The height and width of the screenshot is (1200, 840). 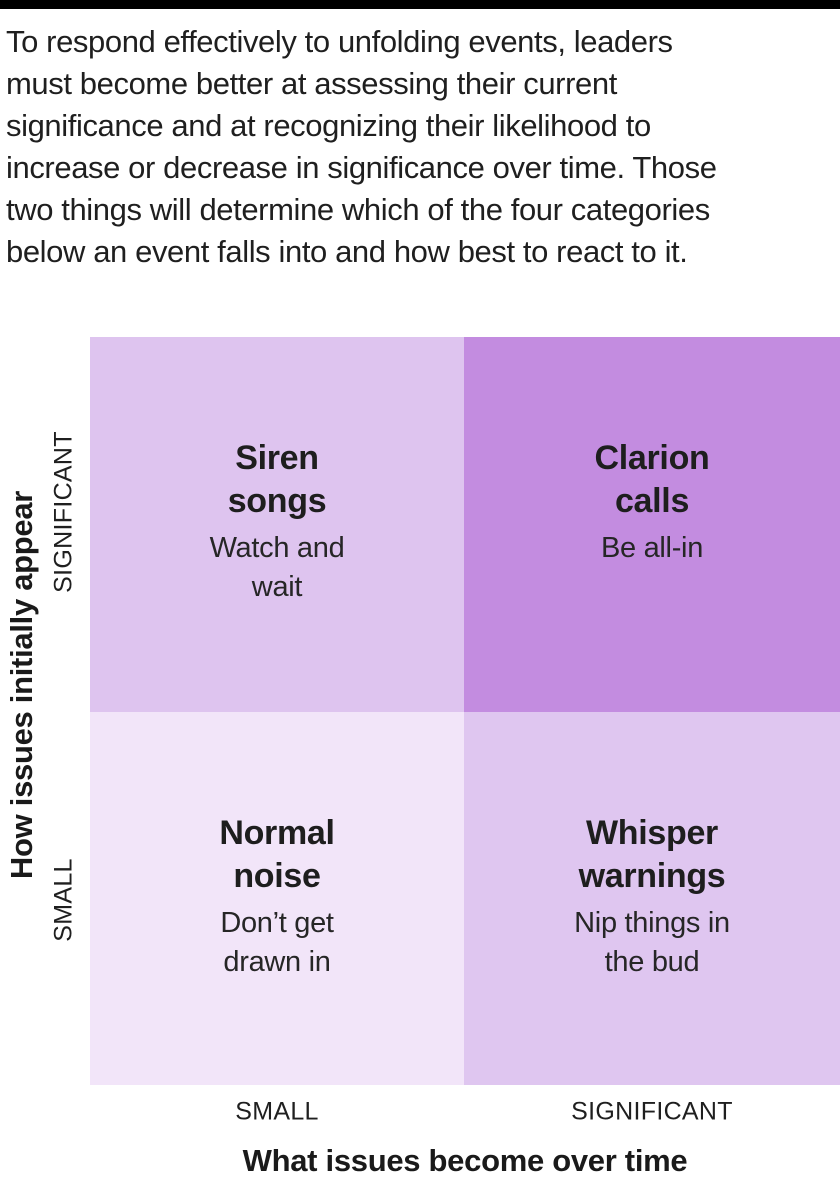 What do you see at coordinates (465, 1160) in the screenshot?
I see `x-axis-title: What issues become over time` at bounding box center [465, 1160].